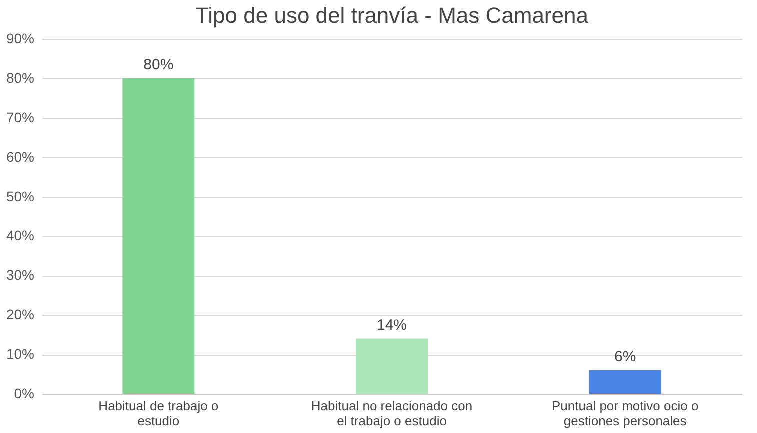 This screenshot has width=757, height=433. I want to click on y-tick-label: 90%, so click(20, 38).